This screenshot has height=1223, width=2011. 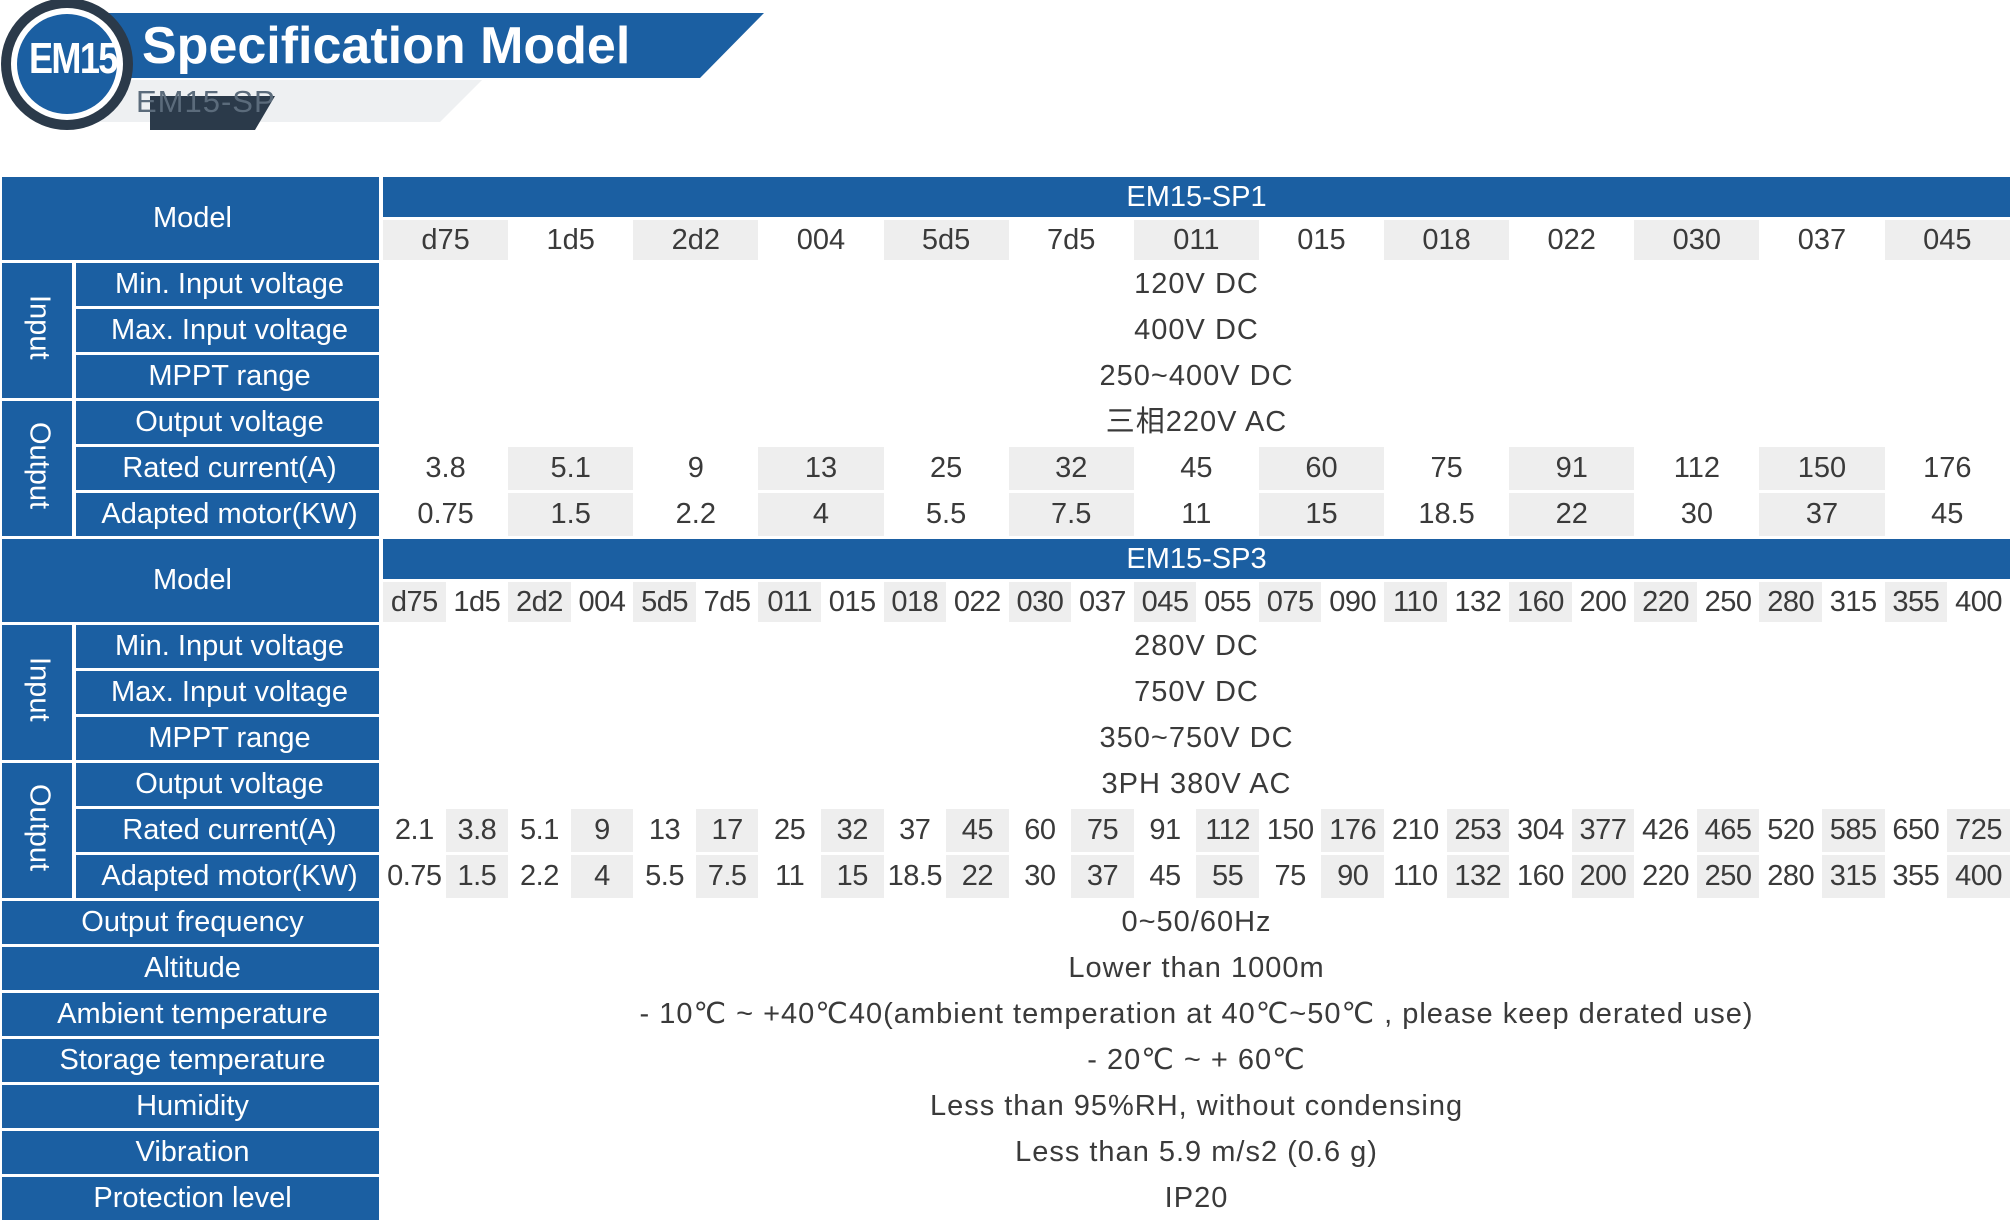 What do you see at coordinates (1321, 514) in the screenshot?
I see `sp1-adapted-motor-cell: 15` at bounding box center [1321, 514].